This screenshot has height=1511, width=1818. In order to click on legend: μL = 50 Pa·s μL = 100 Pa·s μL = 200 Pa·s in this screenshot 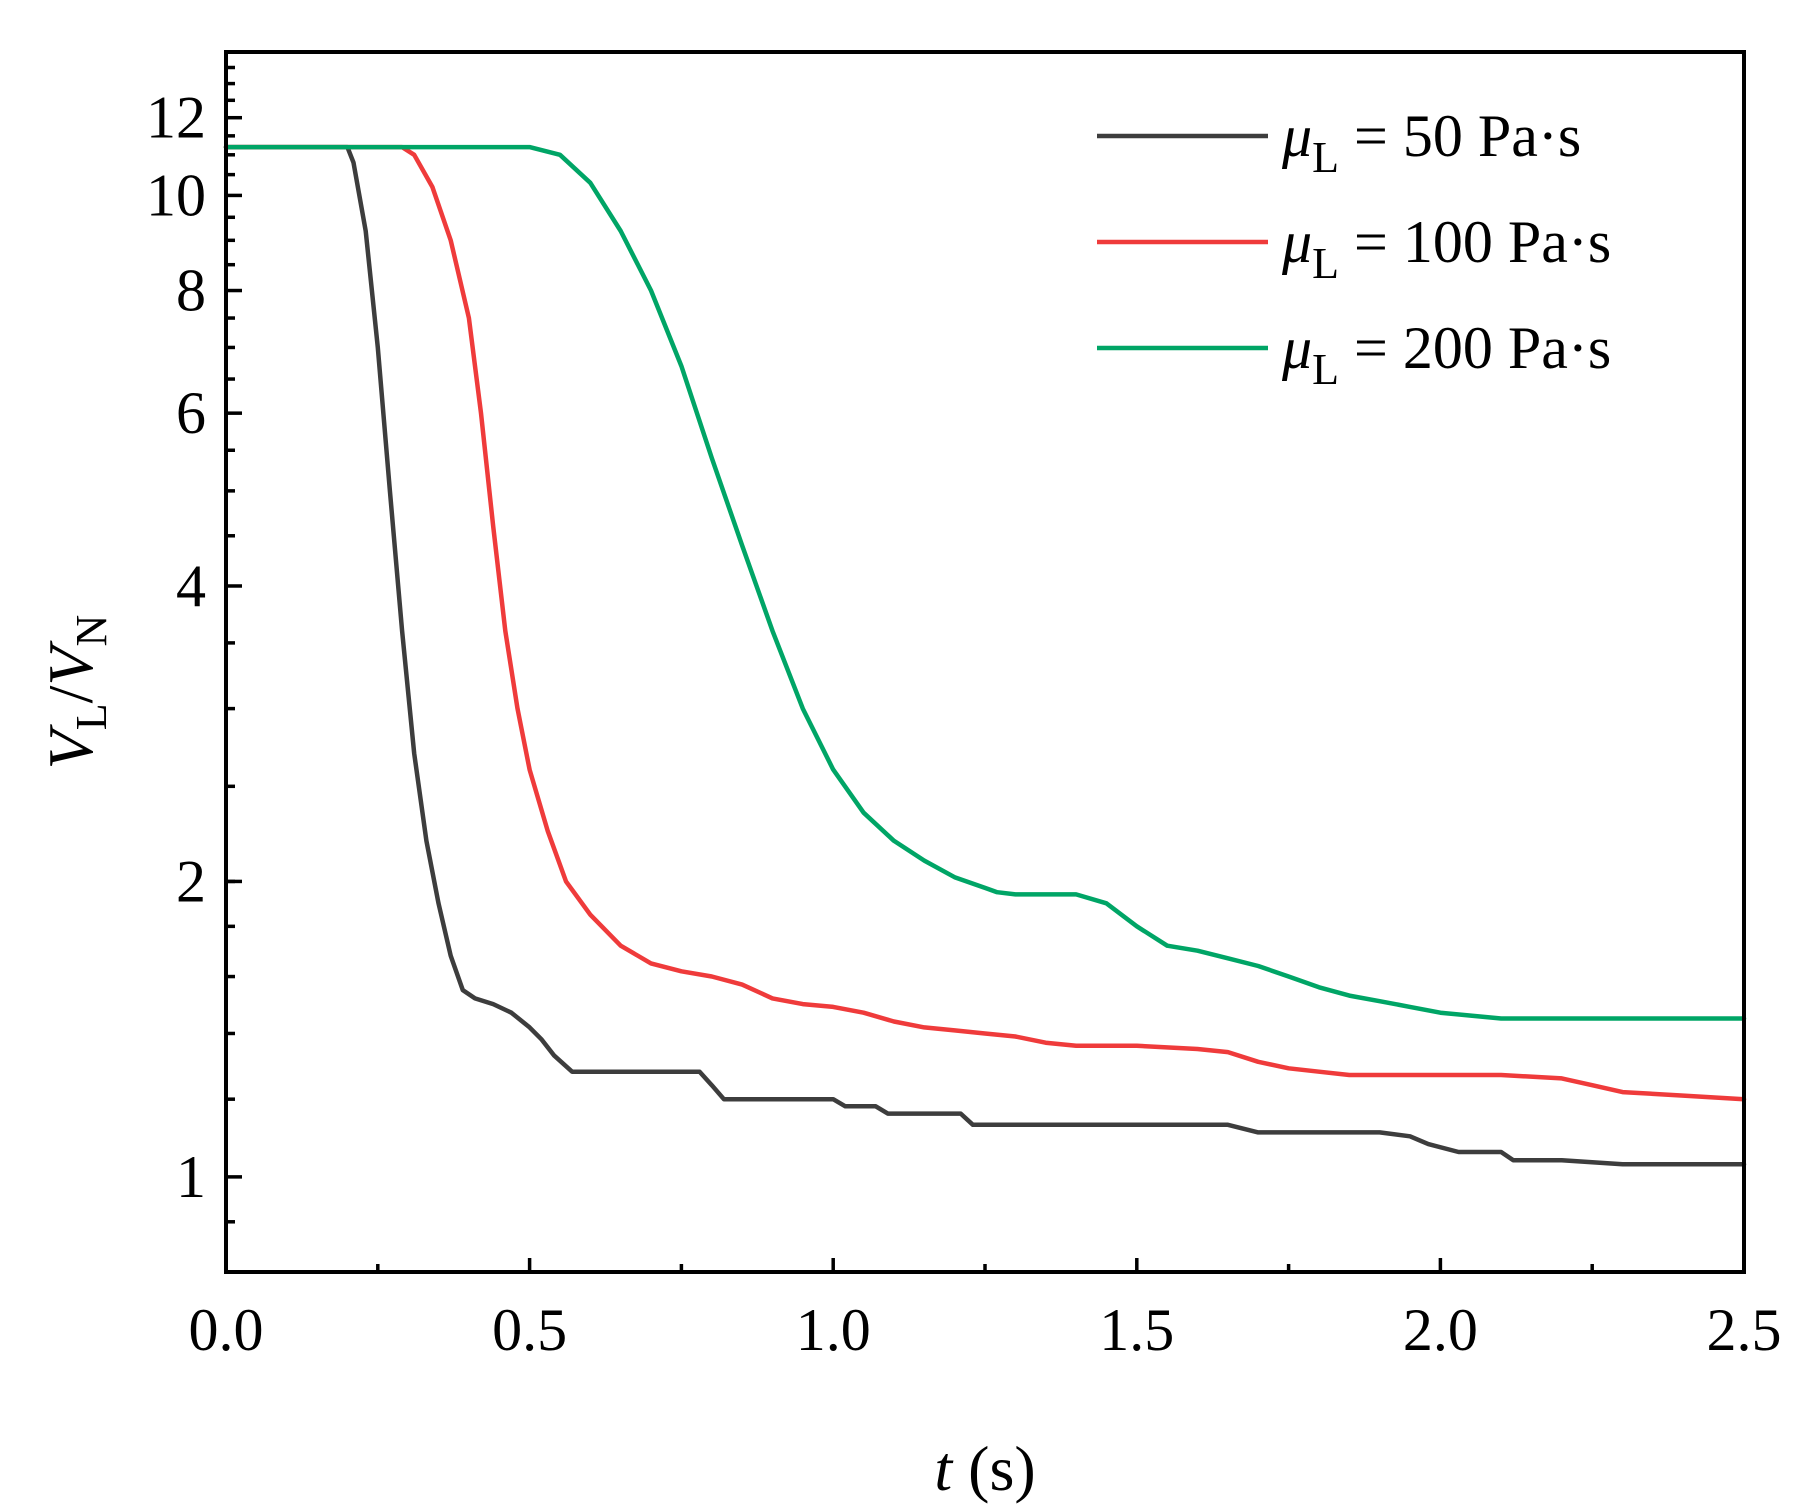, I will do `click(1354, 248)`.